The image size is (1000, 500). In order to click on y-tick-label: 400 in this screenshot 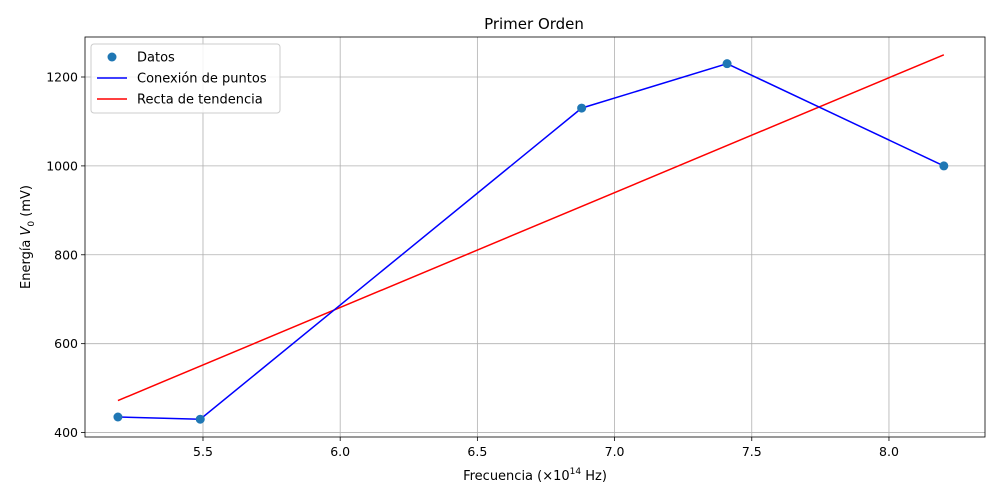, I will do `click(66, 432)`.